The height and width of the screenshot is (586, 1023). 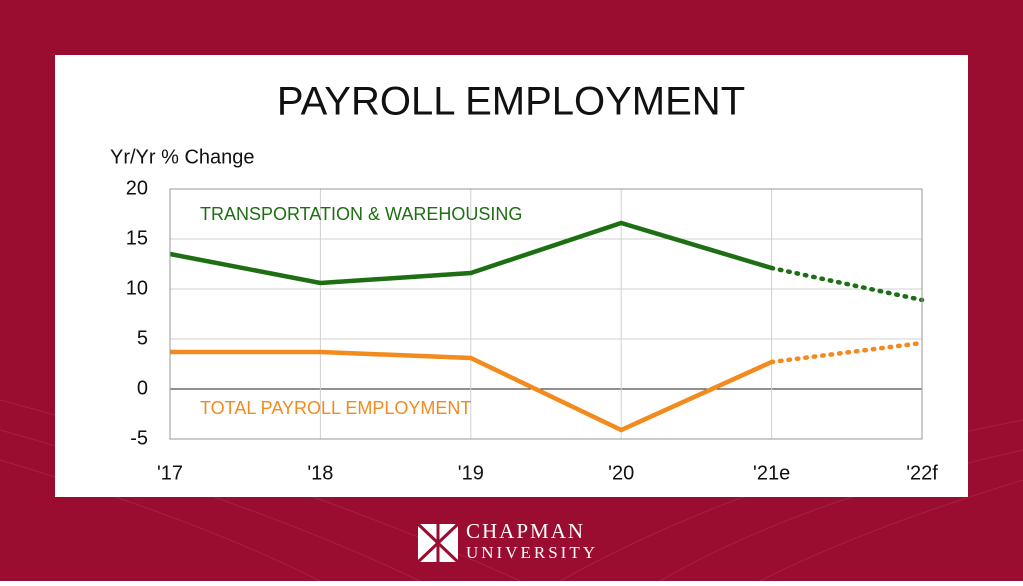 I want to click on logo-text: CHAPMAN, so click(x=525, y=531).